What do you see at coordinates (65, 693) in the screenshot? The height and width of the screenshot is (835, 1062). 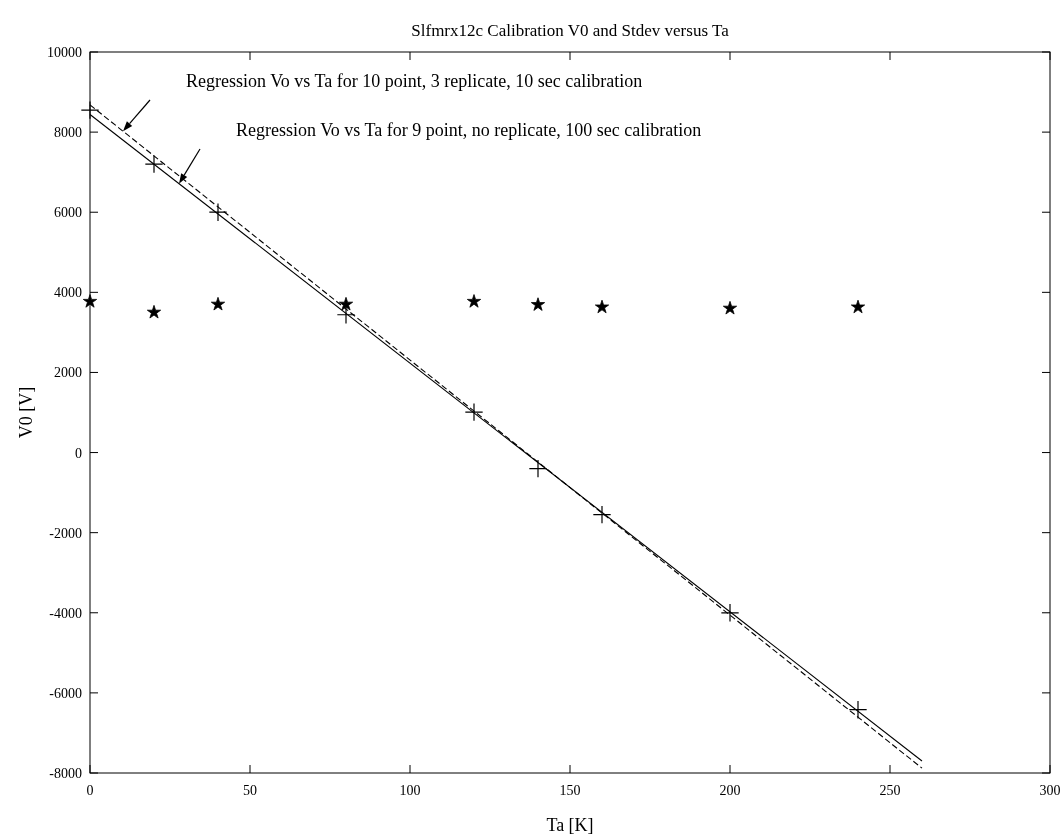 I see `y-tick-label: -6000` at bounding box center [65, 693].